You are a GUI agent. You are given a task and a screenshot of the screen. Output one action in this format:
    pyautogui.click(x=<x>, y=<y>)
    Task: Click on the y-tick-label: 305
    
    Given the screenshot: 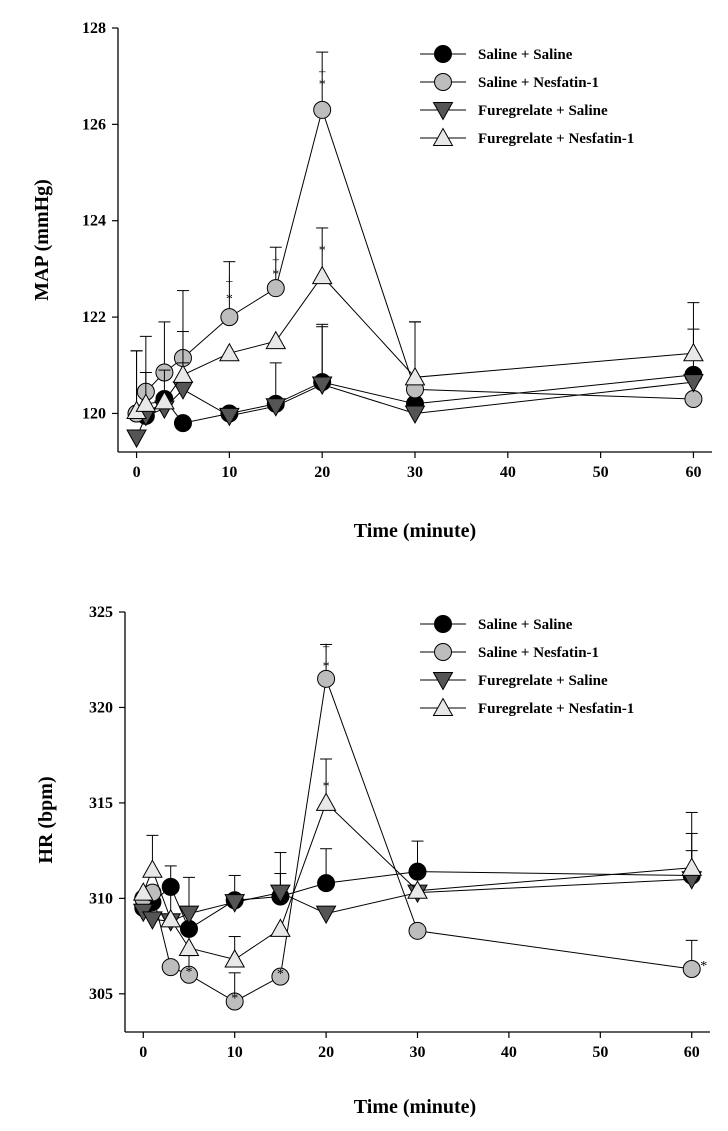 What is the action you would take?
    pyautogui.click(x=101, y=994)
    